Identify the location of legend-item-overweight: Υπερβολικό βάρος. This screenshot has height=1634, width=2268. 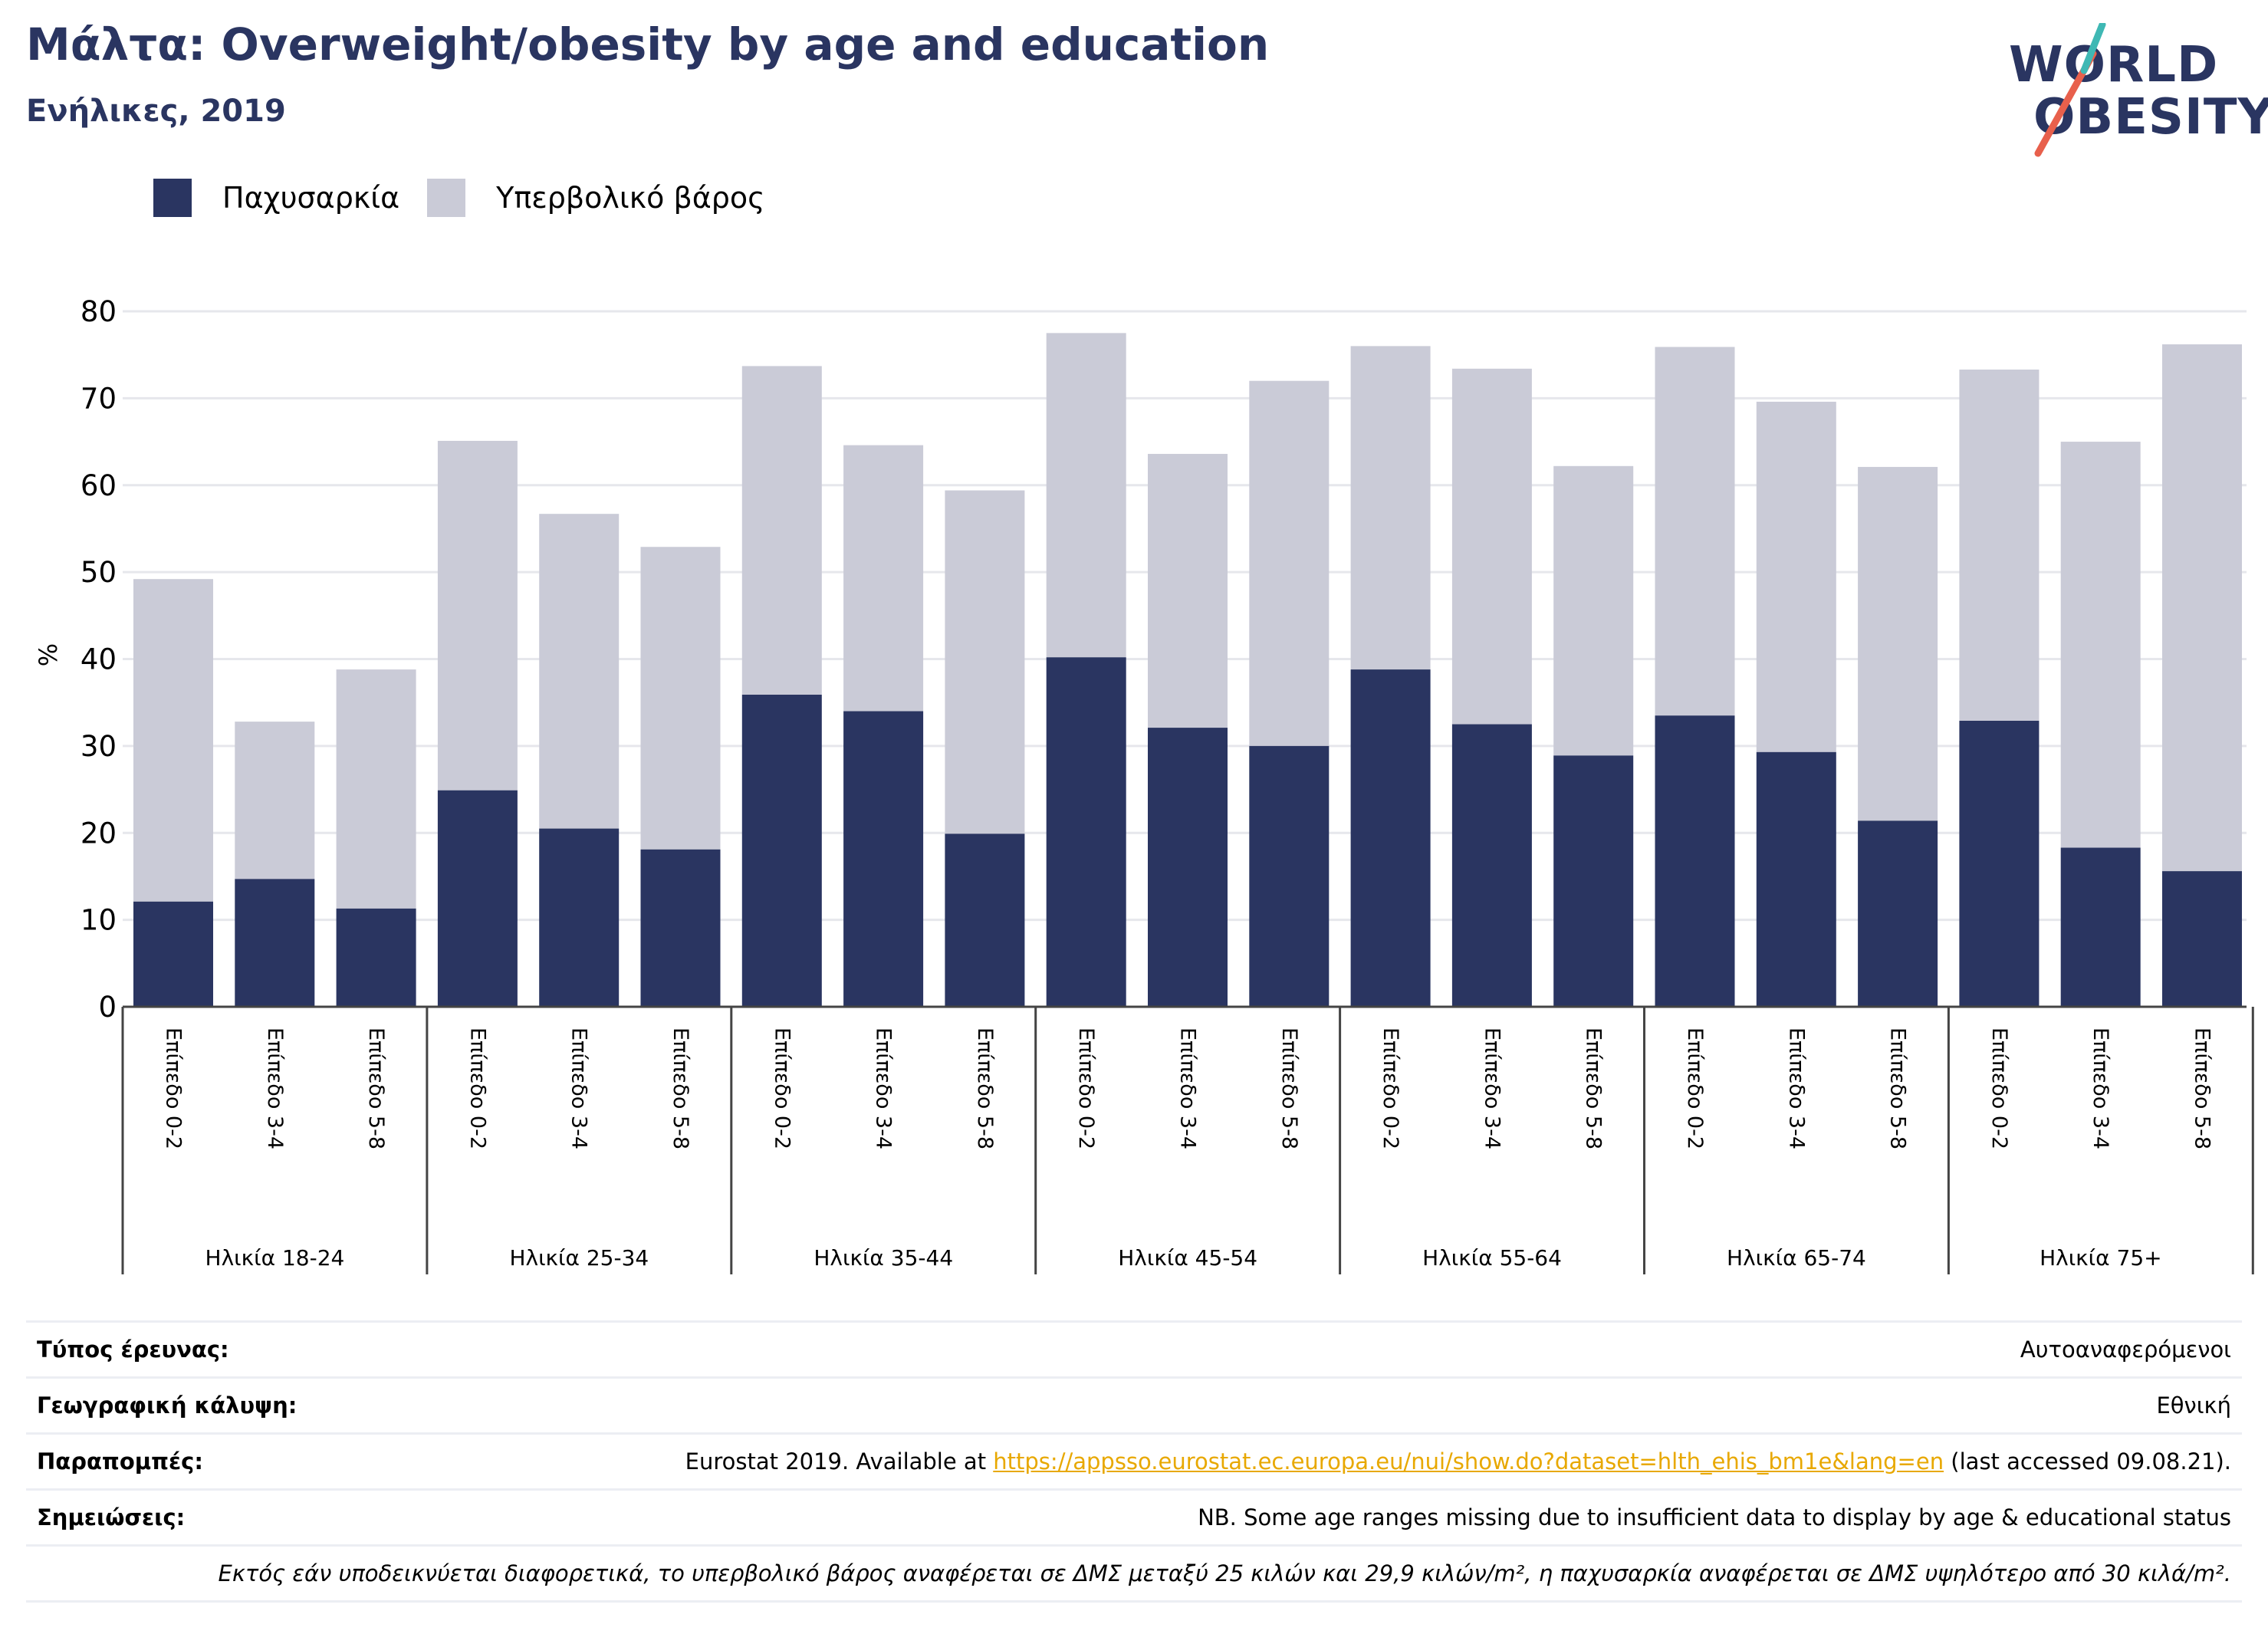
(595, 198).